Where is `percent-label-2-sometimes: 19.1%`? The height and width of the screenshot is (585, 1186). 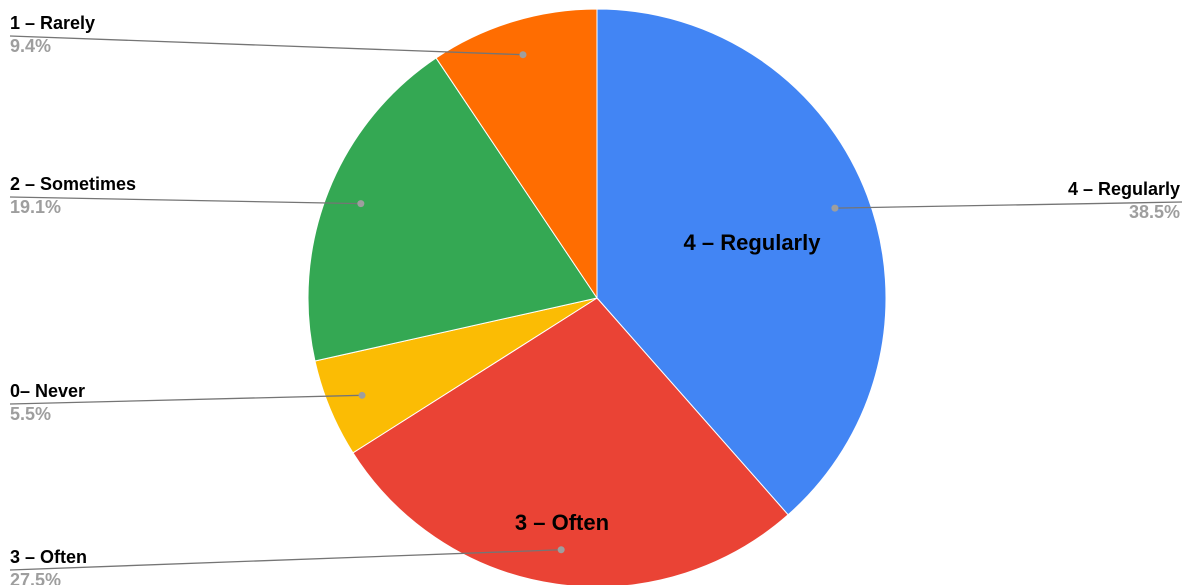
percent-label-2-sometimes: 19.1% is located at coordinates (35, 207).